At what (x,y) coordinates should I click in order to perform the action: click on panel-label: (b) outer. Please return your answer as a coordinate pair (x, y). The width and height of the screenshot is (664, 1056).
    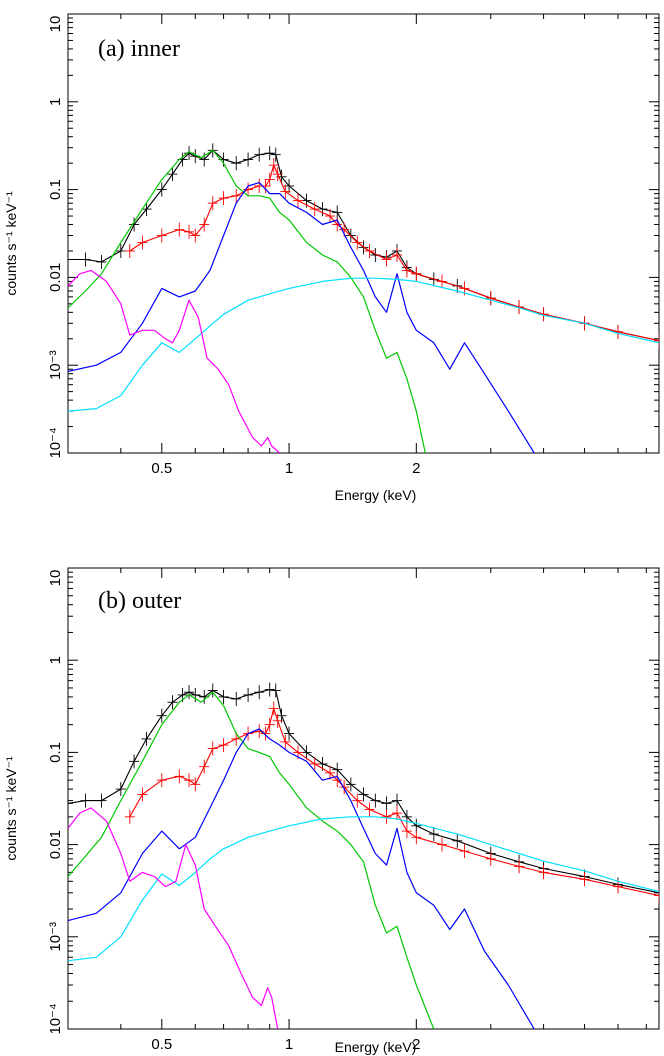
    Looking at the image, I should click on (139, 601).